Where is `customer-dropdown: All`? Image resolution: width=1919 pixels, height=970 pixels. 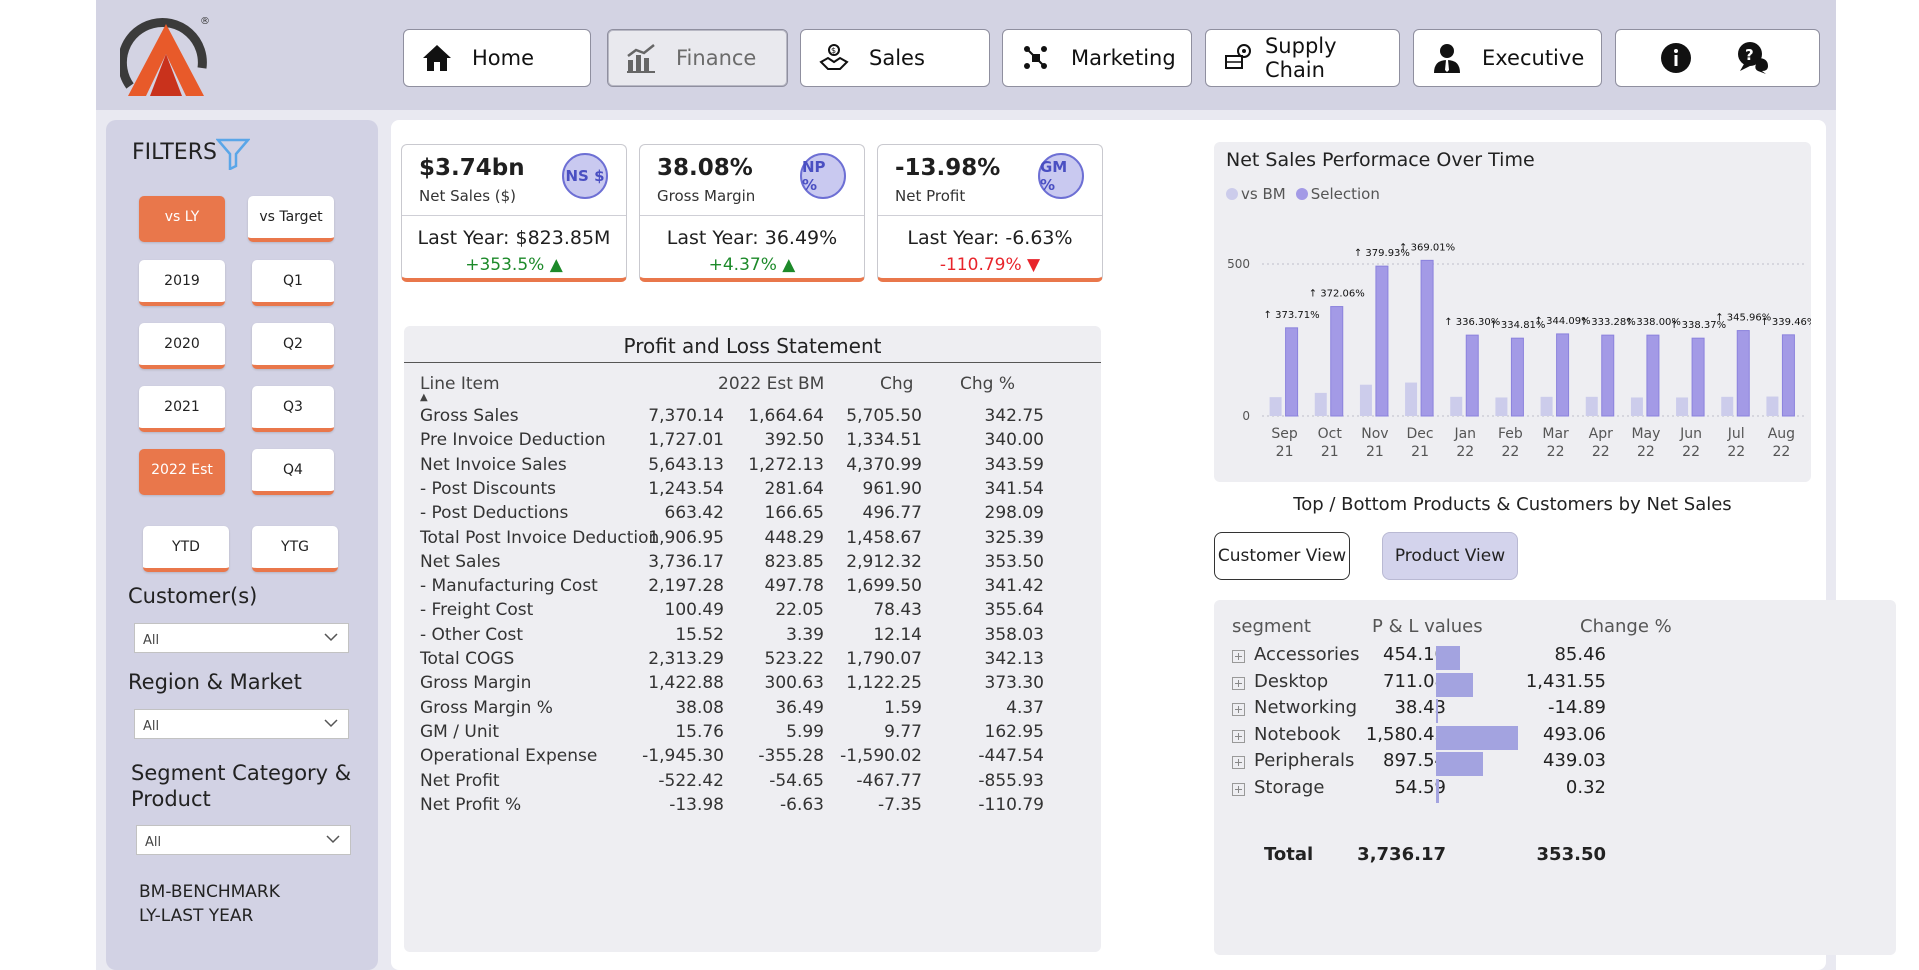 customer-dropdown: All is located at coordinates (241, 638).